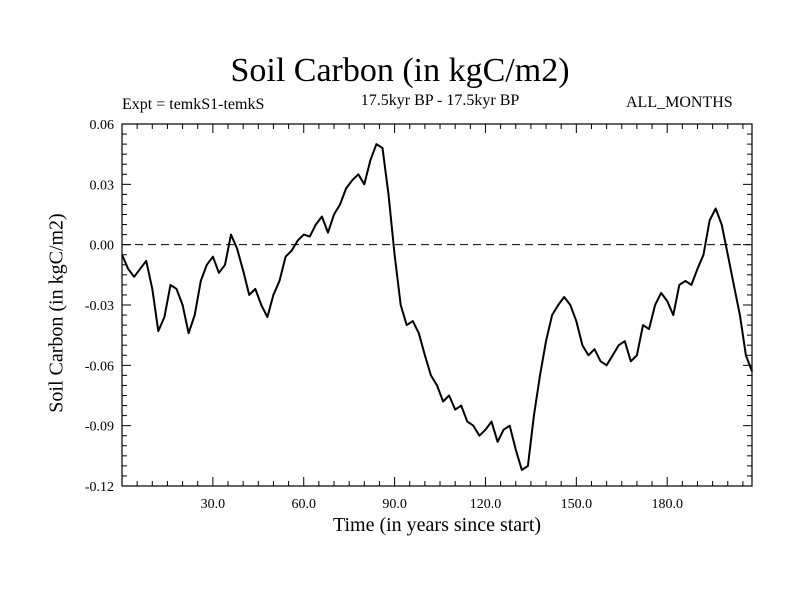 Image resolution: width=800 pixels, height=600 pixels. Describe the element at coordinates (213, 504) in the screenshot. I see `x-tick-label: 30.0` at that location.